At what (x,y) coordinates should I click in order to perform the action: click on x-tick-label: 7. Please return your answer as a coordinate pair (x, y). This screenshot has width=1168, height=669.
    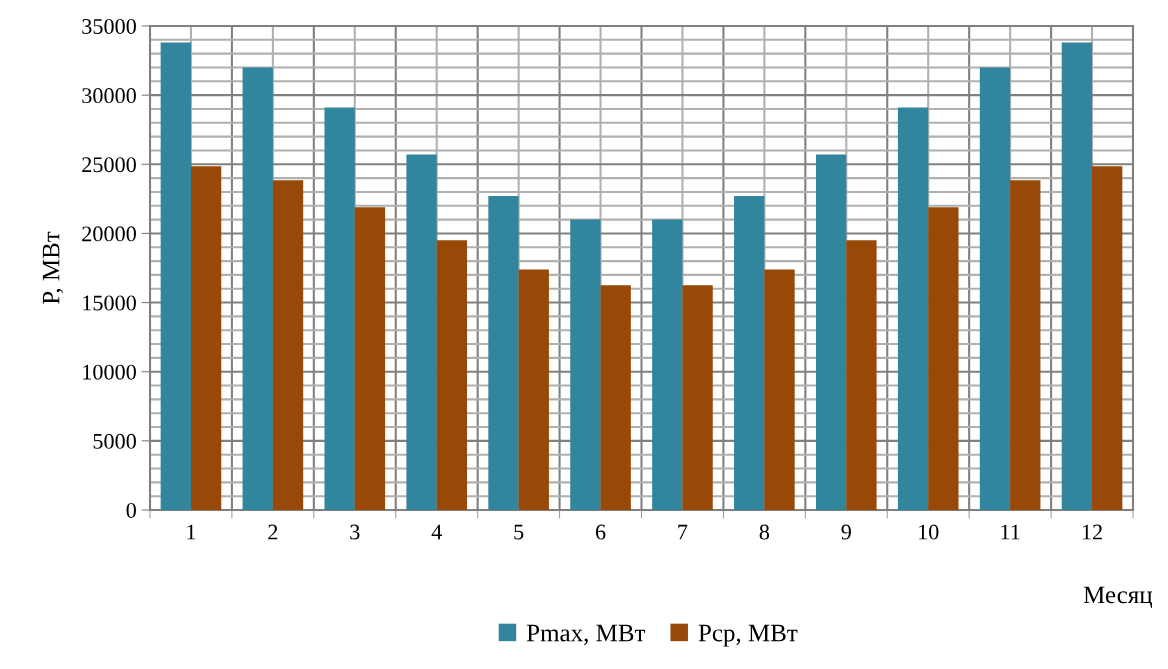
    Looking at the image, I should click on (683, 532).